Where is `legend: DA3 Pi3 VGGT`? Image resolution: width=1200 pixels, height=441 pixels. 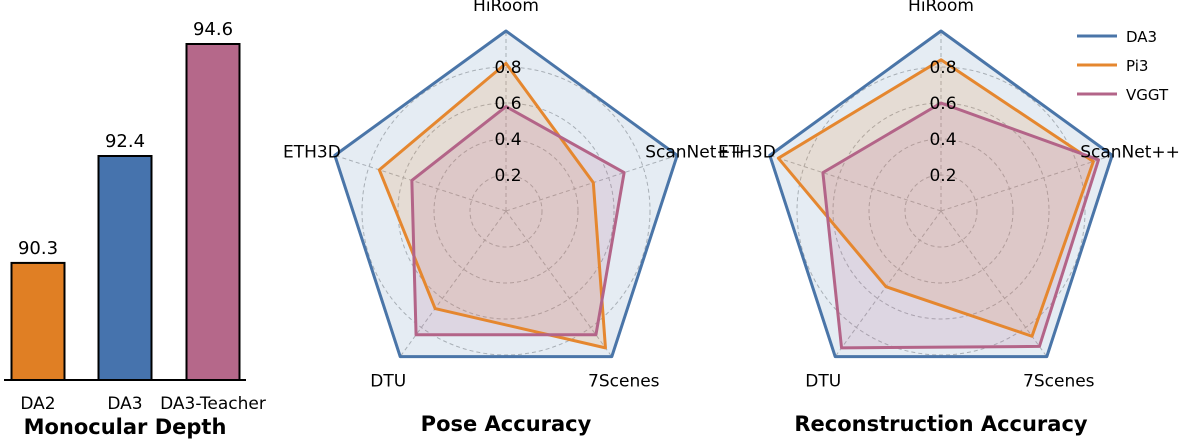 legend: DA3 Pi3 VGGT is located at coordinates (1123, 66).